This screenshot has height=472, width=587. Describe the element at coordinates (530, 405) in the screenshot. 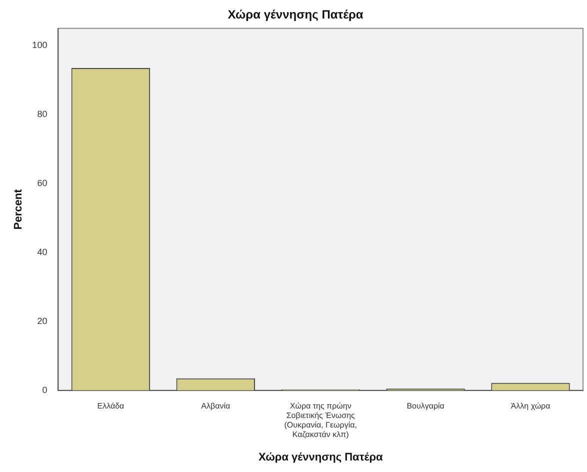

I see `x-tick-label: Άλλη χώρα` at that location.